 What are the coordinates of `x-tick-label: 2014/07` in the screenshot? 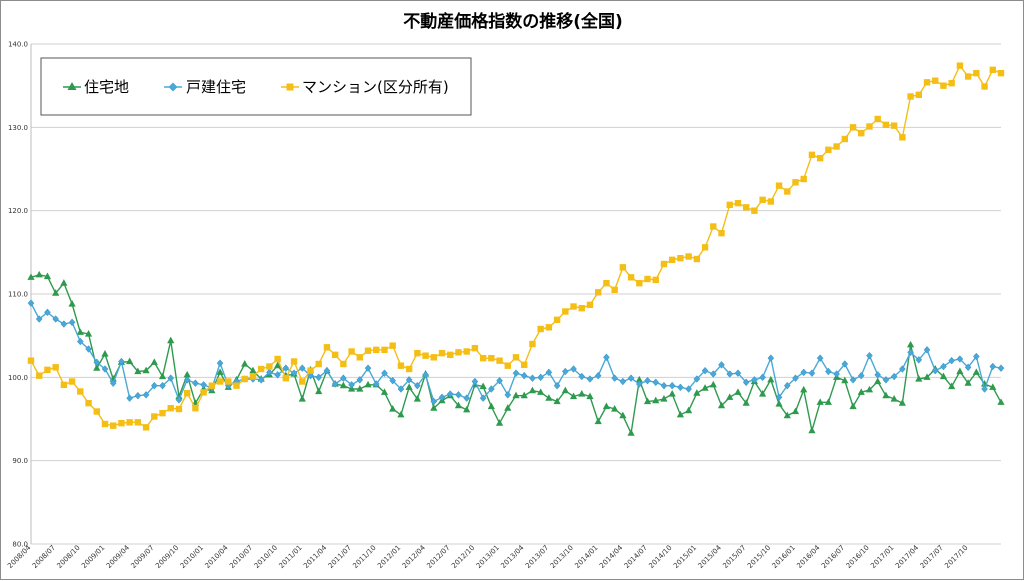 It's located at (636, 557).